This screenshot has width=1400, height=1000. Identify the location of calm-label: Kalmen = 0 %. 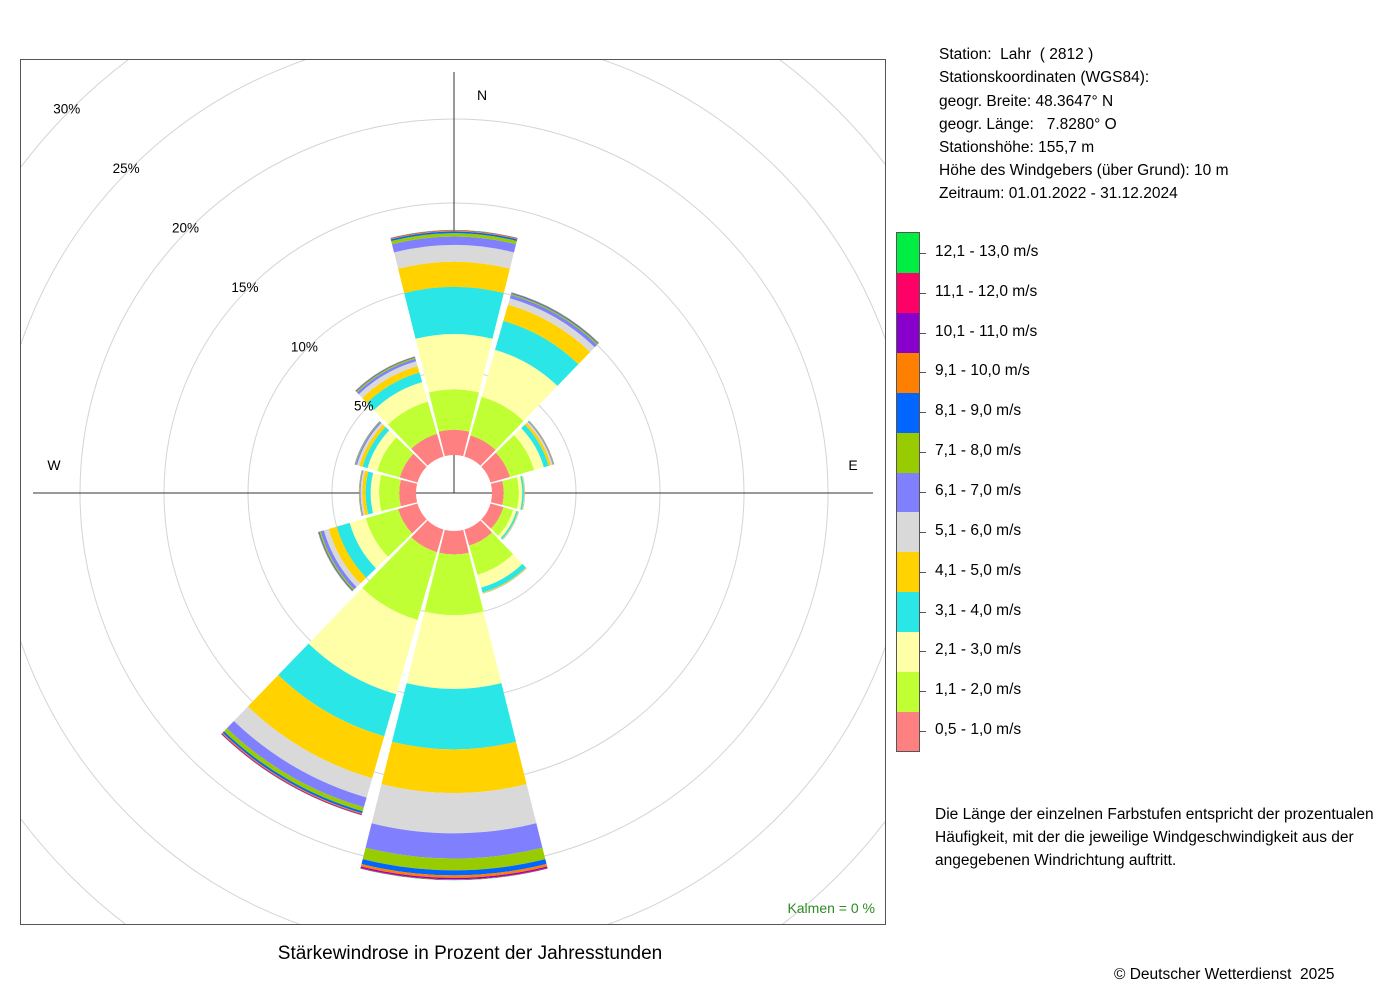
(831, 908).